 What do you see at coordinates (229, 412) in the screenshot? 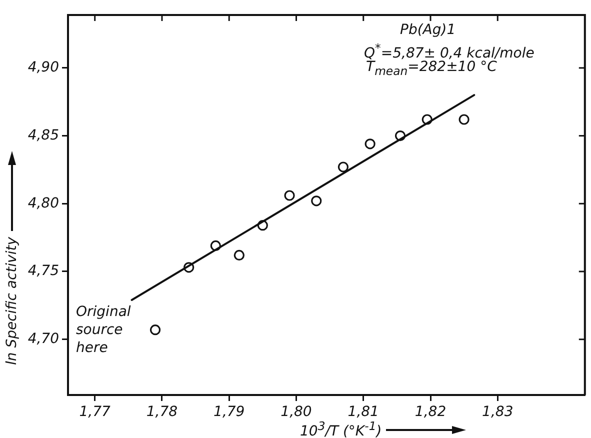
I see `x-tick-label: 1,79` at bounding box center [229, 412].